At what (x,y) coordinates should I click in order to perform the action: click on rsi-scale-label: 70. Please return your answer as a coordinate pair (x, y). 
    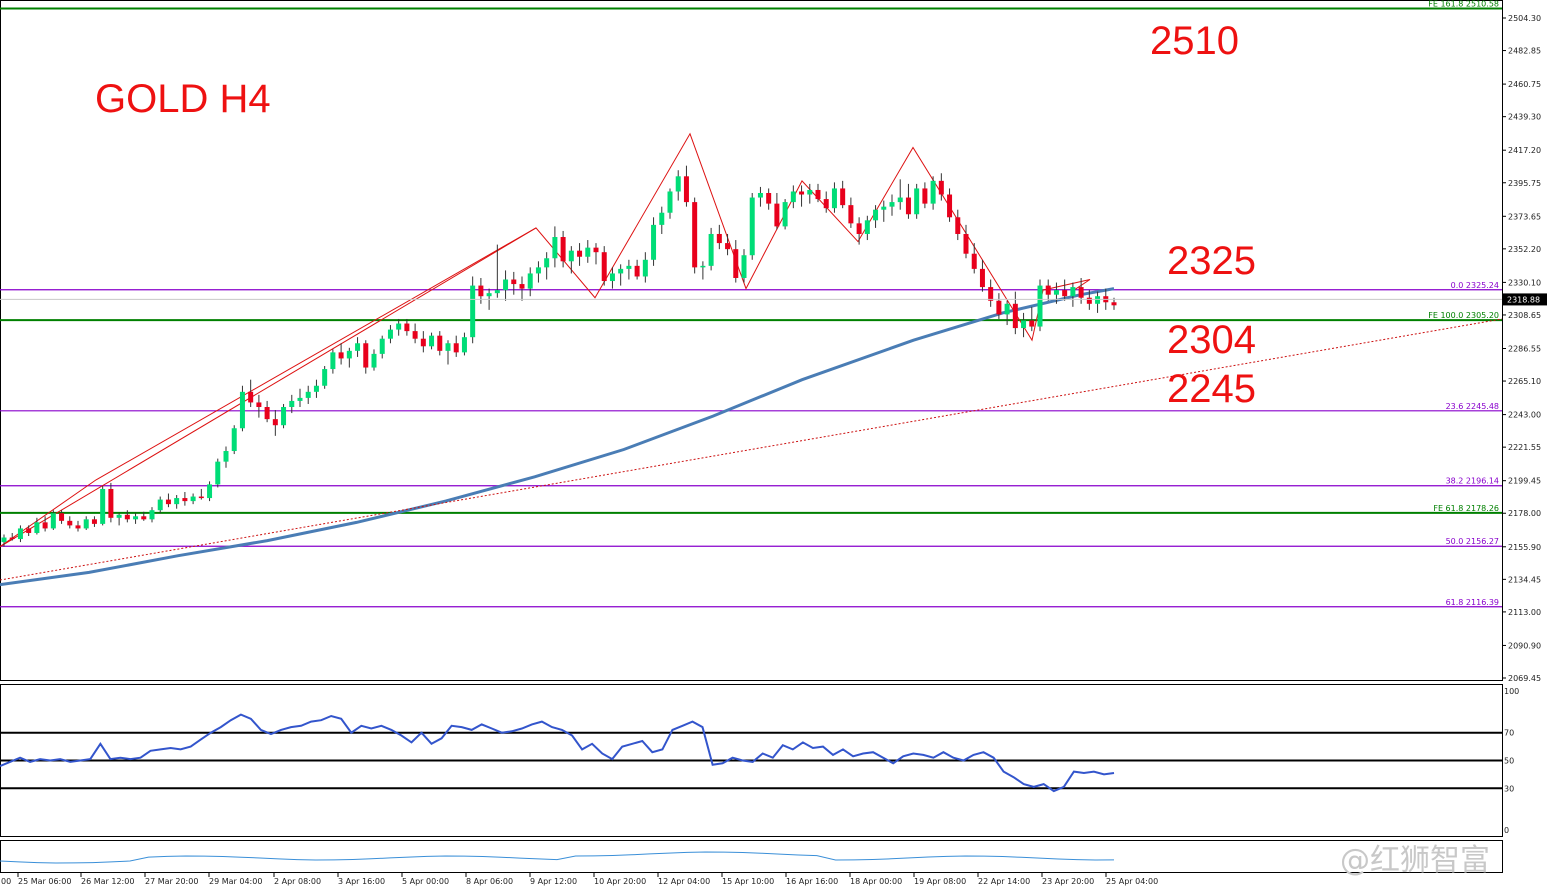
    Looking at the image, I should click on (1509, 733).